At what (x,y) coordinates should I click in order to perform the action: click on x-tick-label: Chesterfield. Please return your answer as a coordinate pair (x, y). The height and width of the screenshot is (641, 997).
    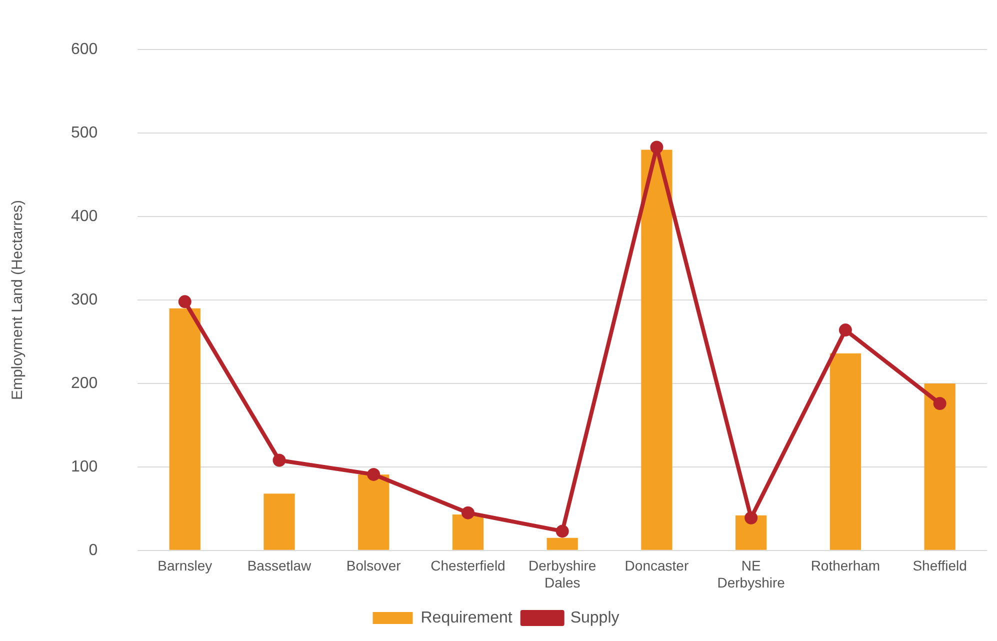
    Looking at the image, I should click on (468, 566).